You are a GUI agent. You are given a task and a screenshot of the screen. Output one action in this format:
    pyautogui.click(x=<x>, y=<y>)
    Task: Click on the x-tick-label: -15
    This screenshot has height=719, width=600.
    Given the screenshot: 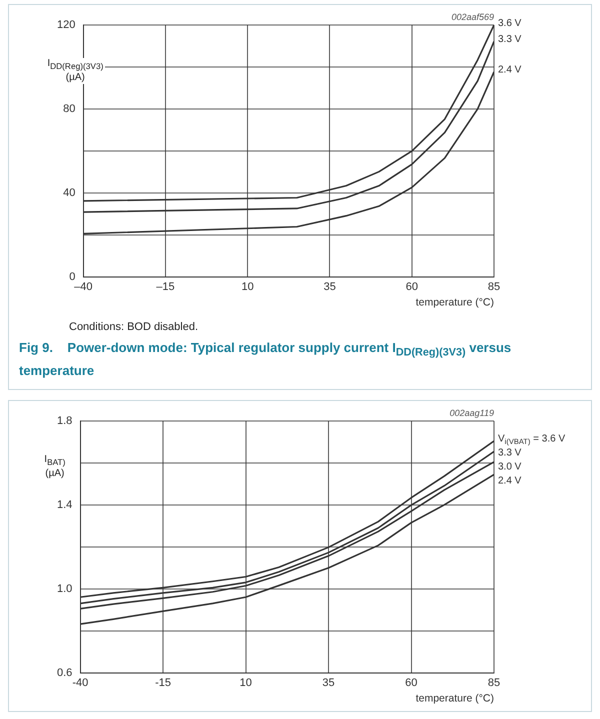 What is the action you would take?
    pyautogui.click(x=163, y=682)
    